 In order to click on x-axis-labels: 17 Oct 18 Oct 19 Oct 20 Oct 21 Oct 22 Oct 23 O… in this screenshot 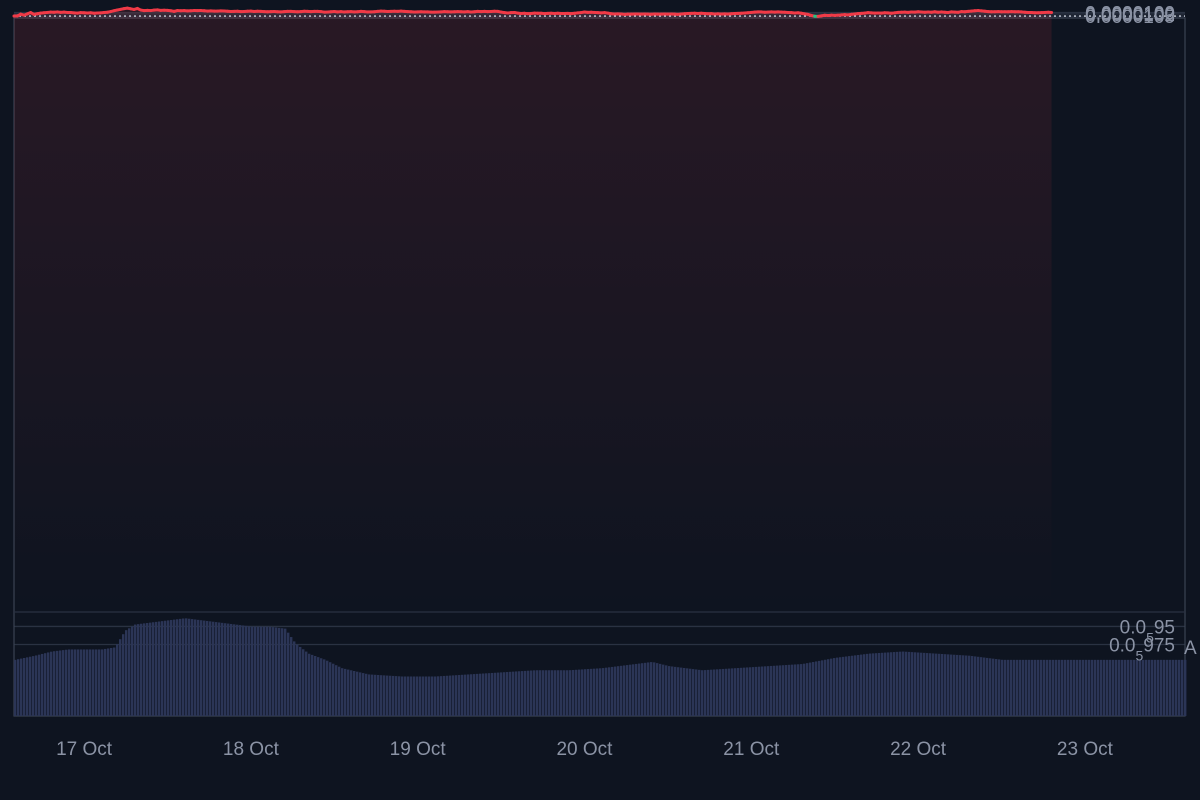, I will do `click(585, 749)`.